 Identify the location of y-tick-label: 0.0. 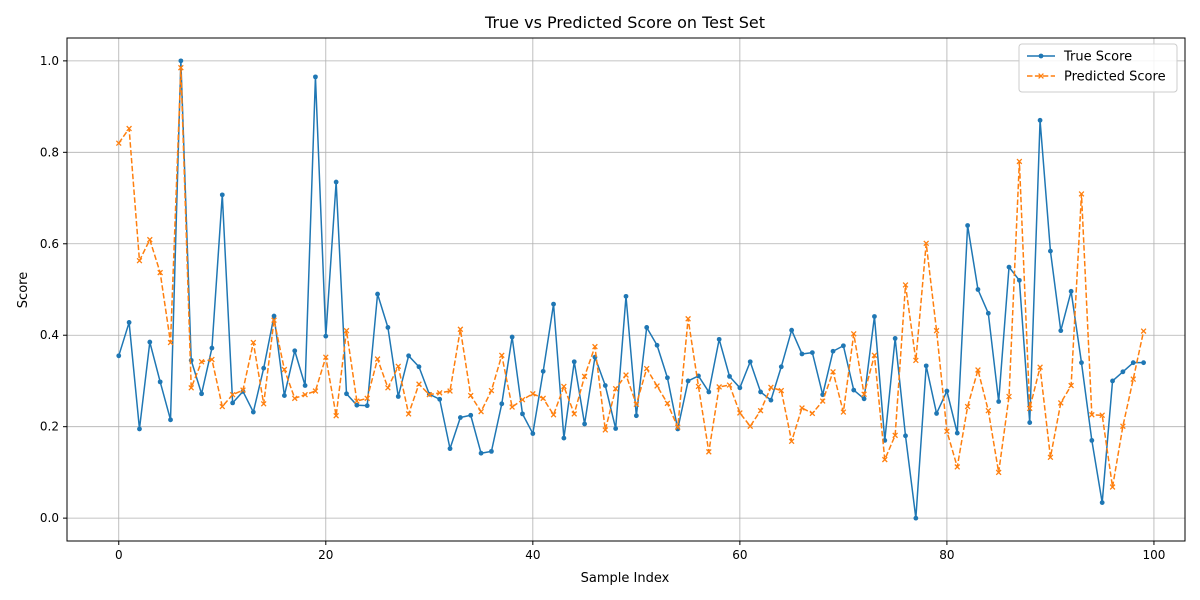
(49, 518).